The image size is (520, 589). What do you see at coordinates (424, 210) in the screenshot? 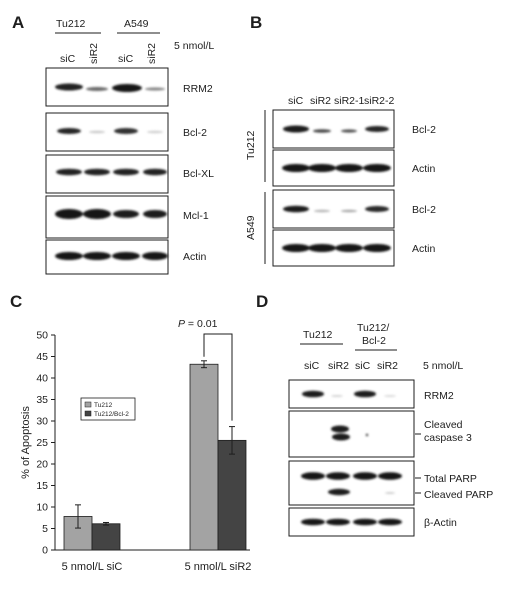
I see `panel-b-blot-label-bcl2-a549: Bcl-2` at bounding box center [424, 210].